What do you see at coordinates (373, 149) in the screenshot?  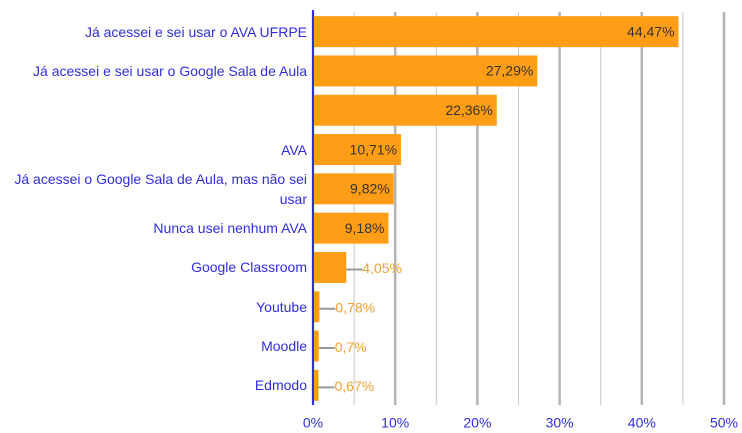 I see `value-label: 10,71%` at bounding box center [373, 149].